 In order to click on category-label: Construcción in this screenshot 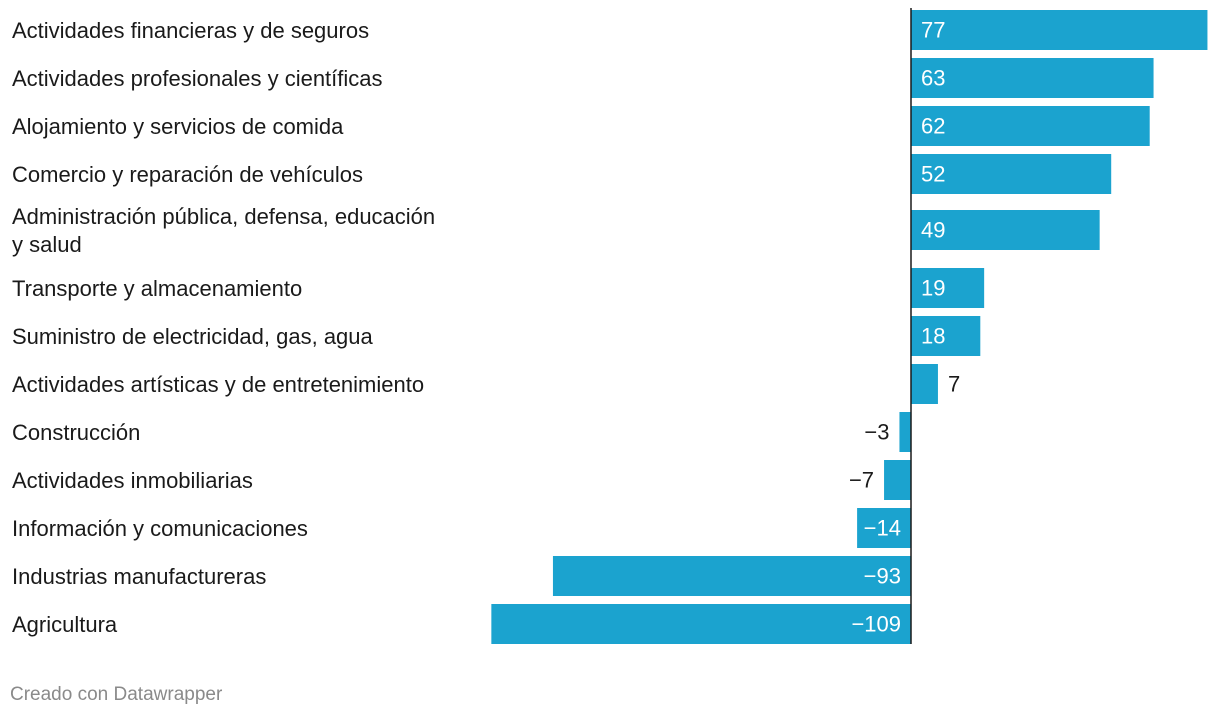, I will do `click(76, 432)`.